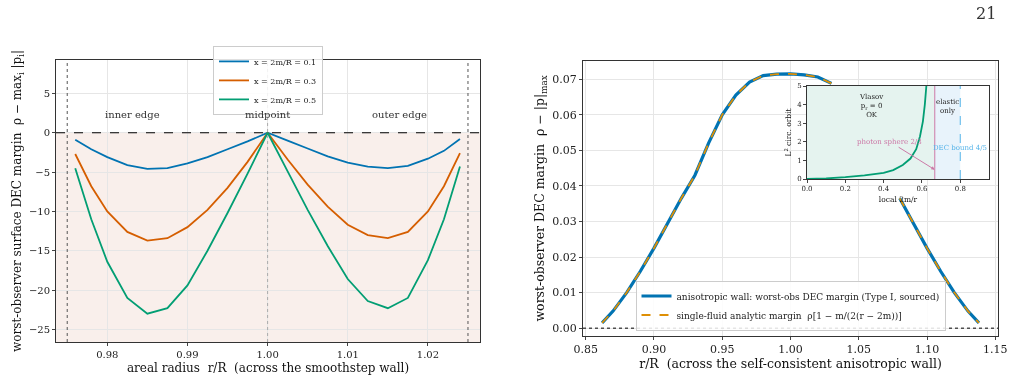 The width and height of the screenshot is (1019, 382). I want to click on x-tick-label: 0.85, so click(585, 350).